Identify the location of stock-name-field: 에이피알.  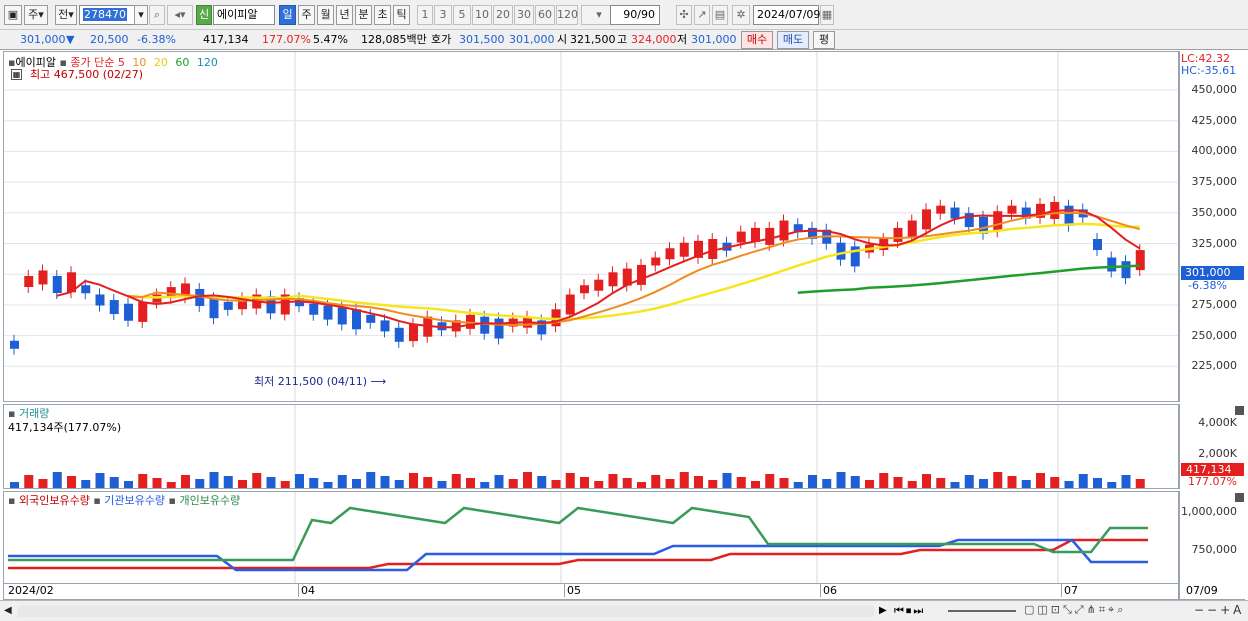
(244, 15).